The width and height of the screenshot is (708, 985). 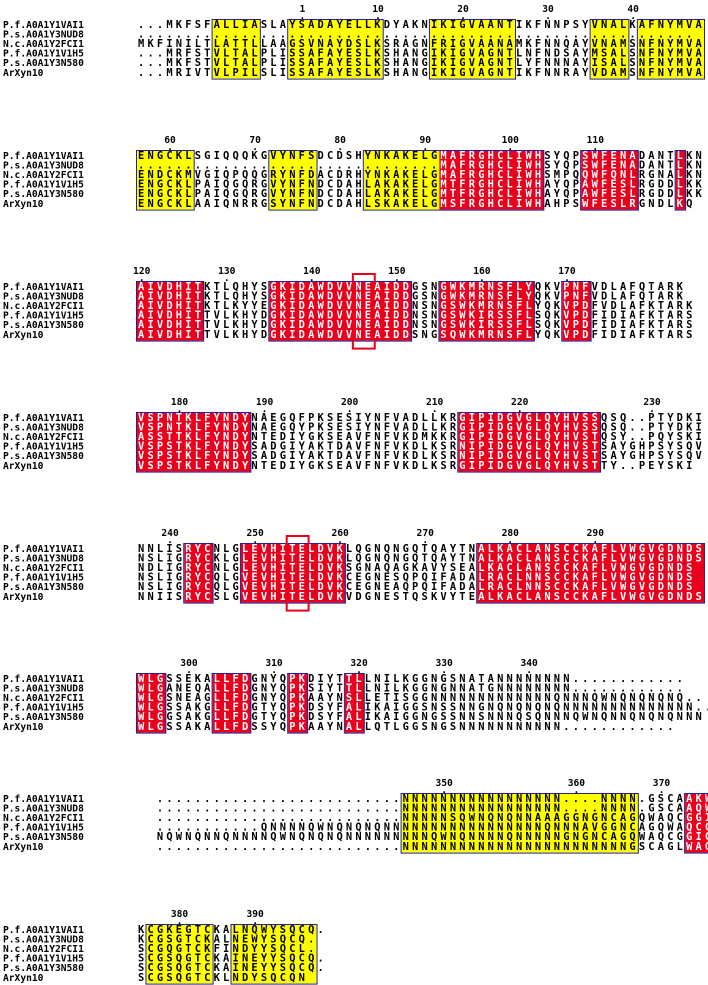 What do you see at coordinates (142, 271) in the screenshot?
I see `ruler-number: 120` at bounding box center [142, 271].